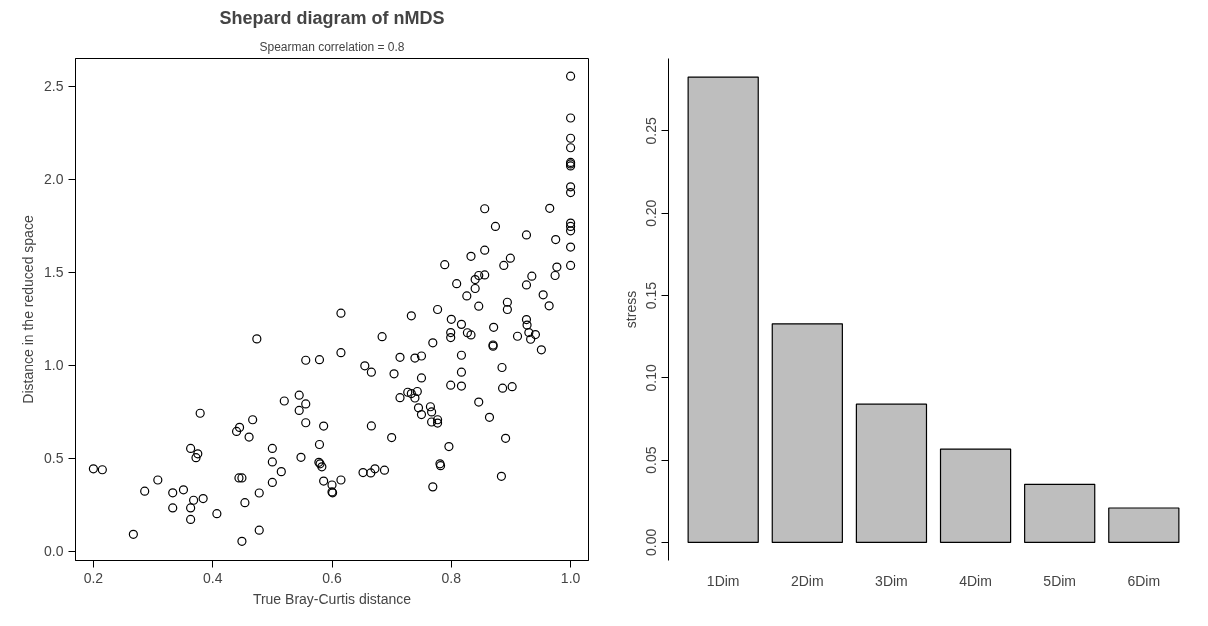 The image size is (1208, 626). Describe the element at coordinates (651, 460) in the screenshot. I see `y-tick-label: 0.05` at that location.